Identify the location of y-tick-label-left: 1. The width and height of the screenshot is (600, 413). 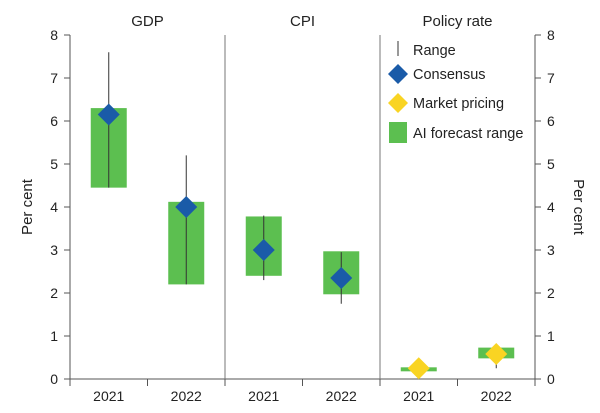
(54, 336).